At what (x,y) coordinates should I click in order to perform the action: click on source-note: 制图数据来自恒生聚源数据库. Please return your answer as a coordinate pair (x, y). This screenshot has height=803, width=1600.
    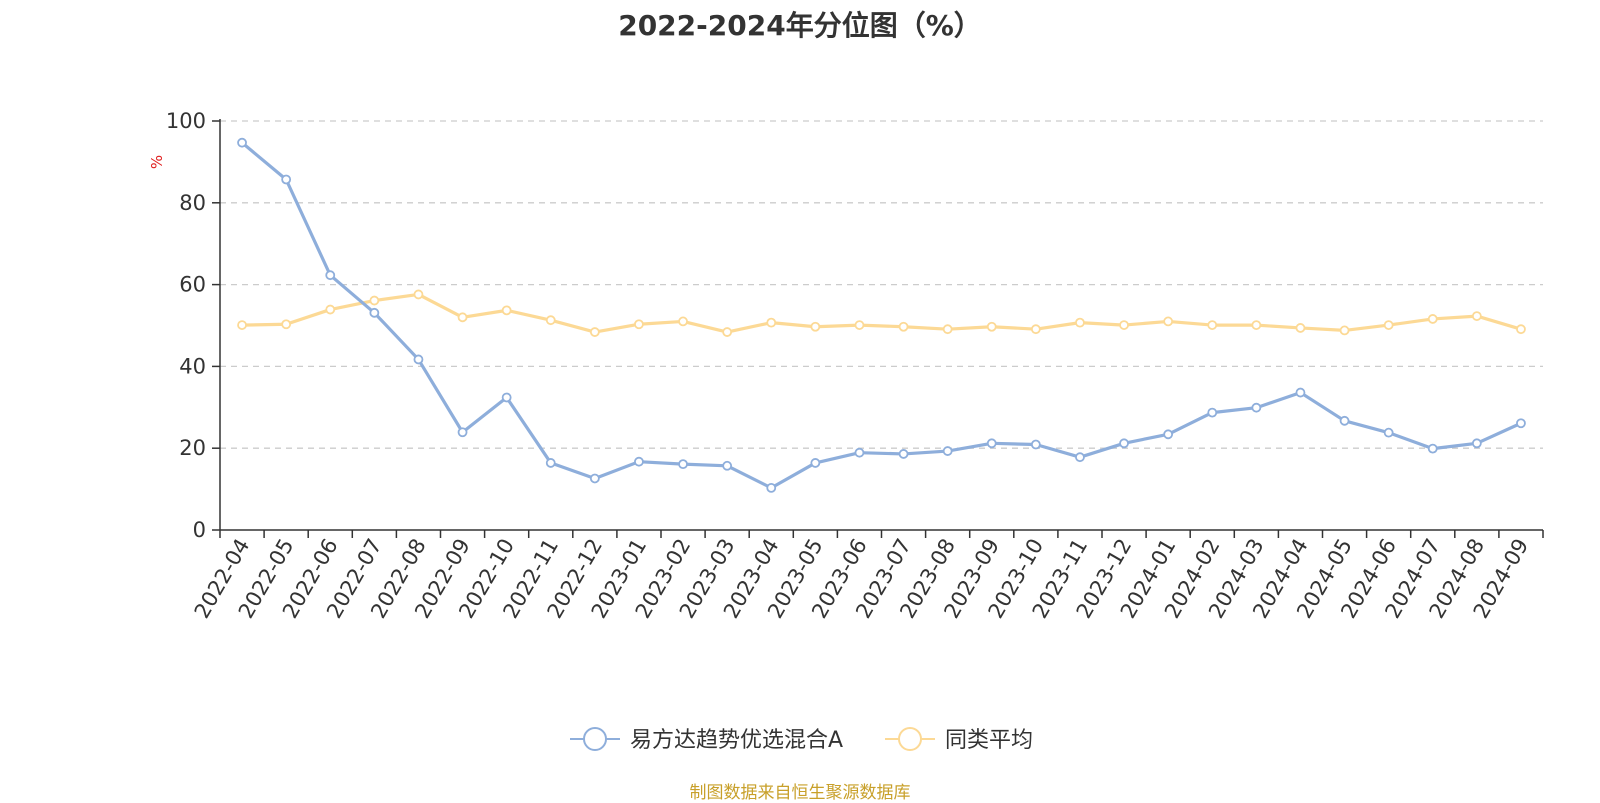
    Looking at the image, I should click on (800, 793).